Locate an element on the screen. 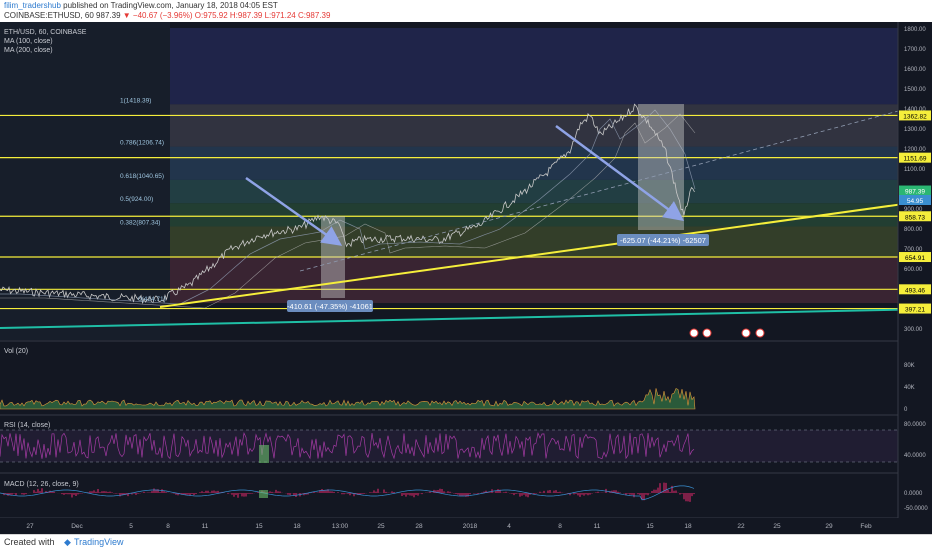 The image size is (932, 550). fib-label: 0.5(924.00) is located at coordinates (136, 199).